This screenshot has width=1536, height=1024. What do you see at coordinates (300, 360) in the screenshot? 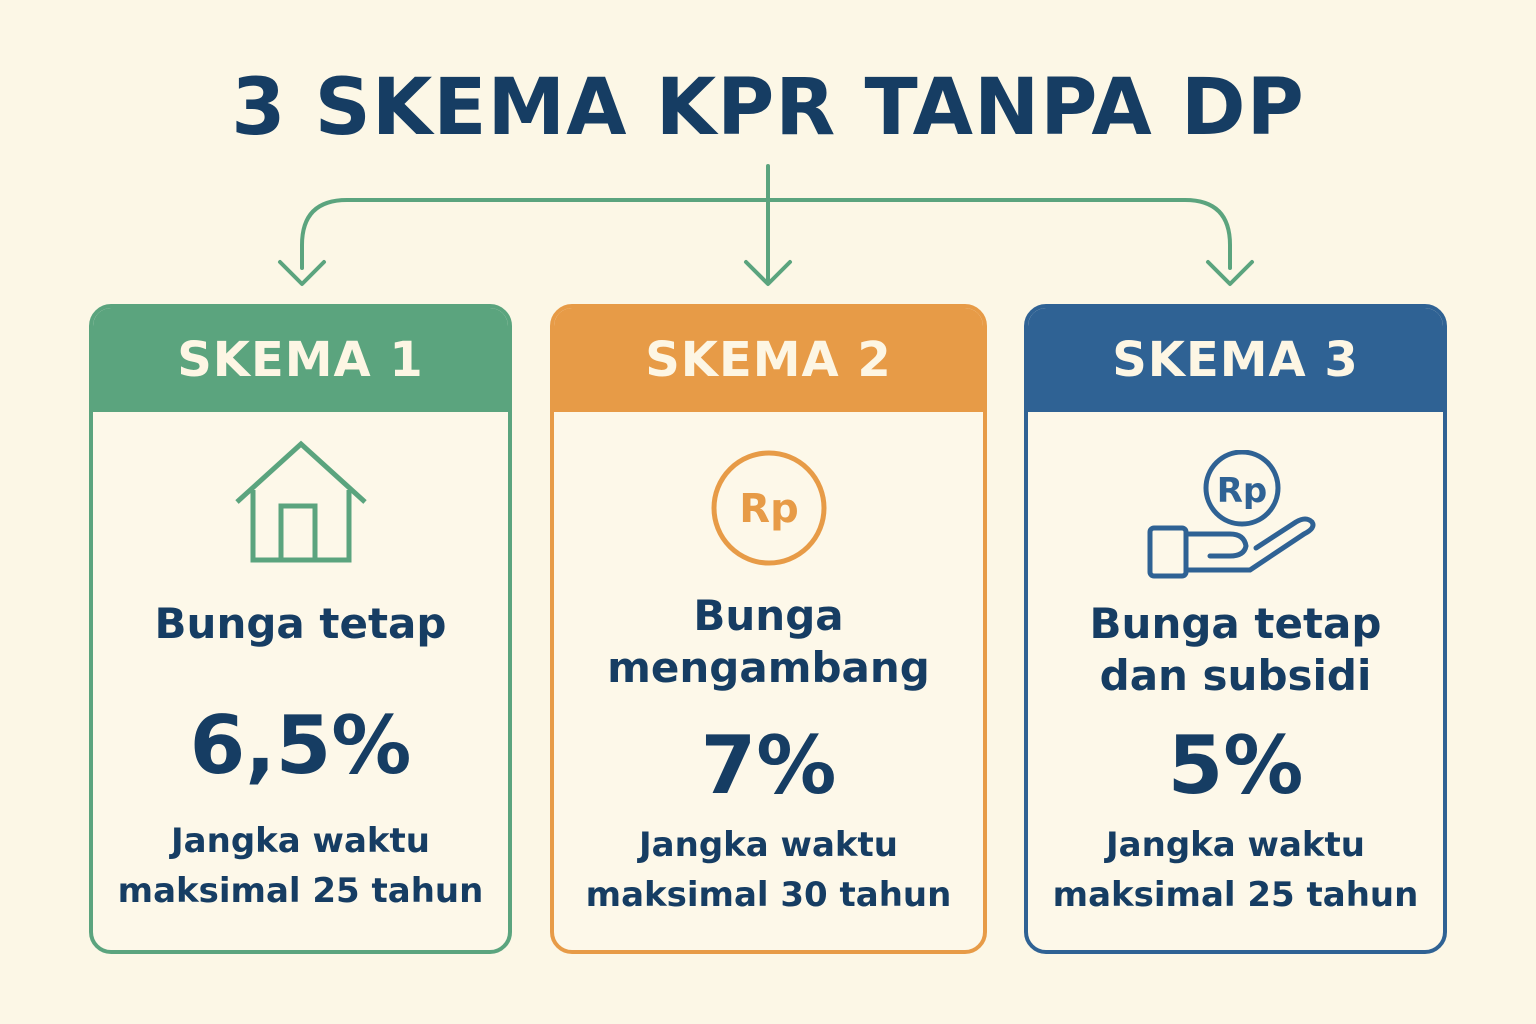
I see `scheme-header: SKEMA 1` at bounding box center [300, 360].